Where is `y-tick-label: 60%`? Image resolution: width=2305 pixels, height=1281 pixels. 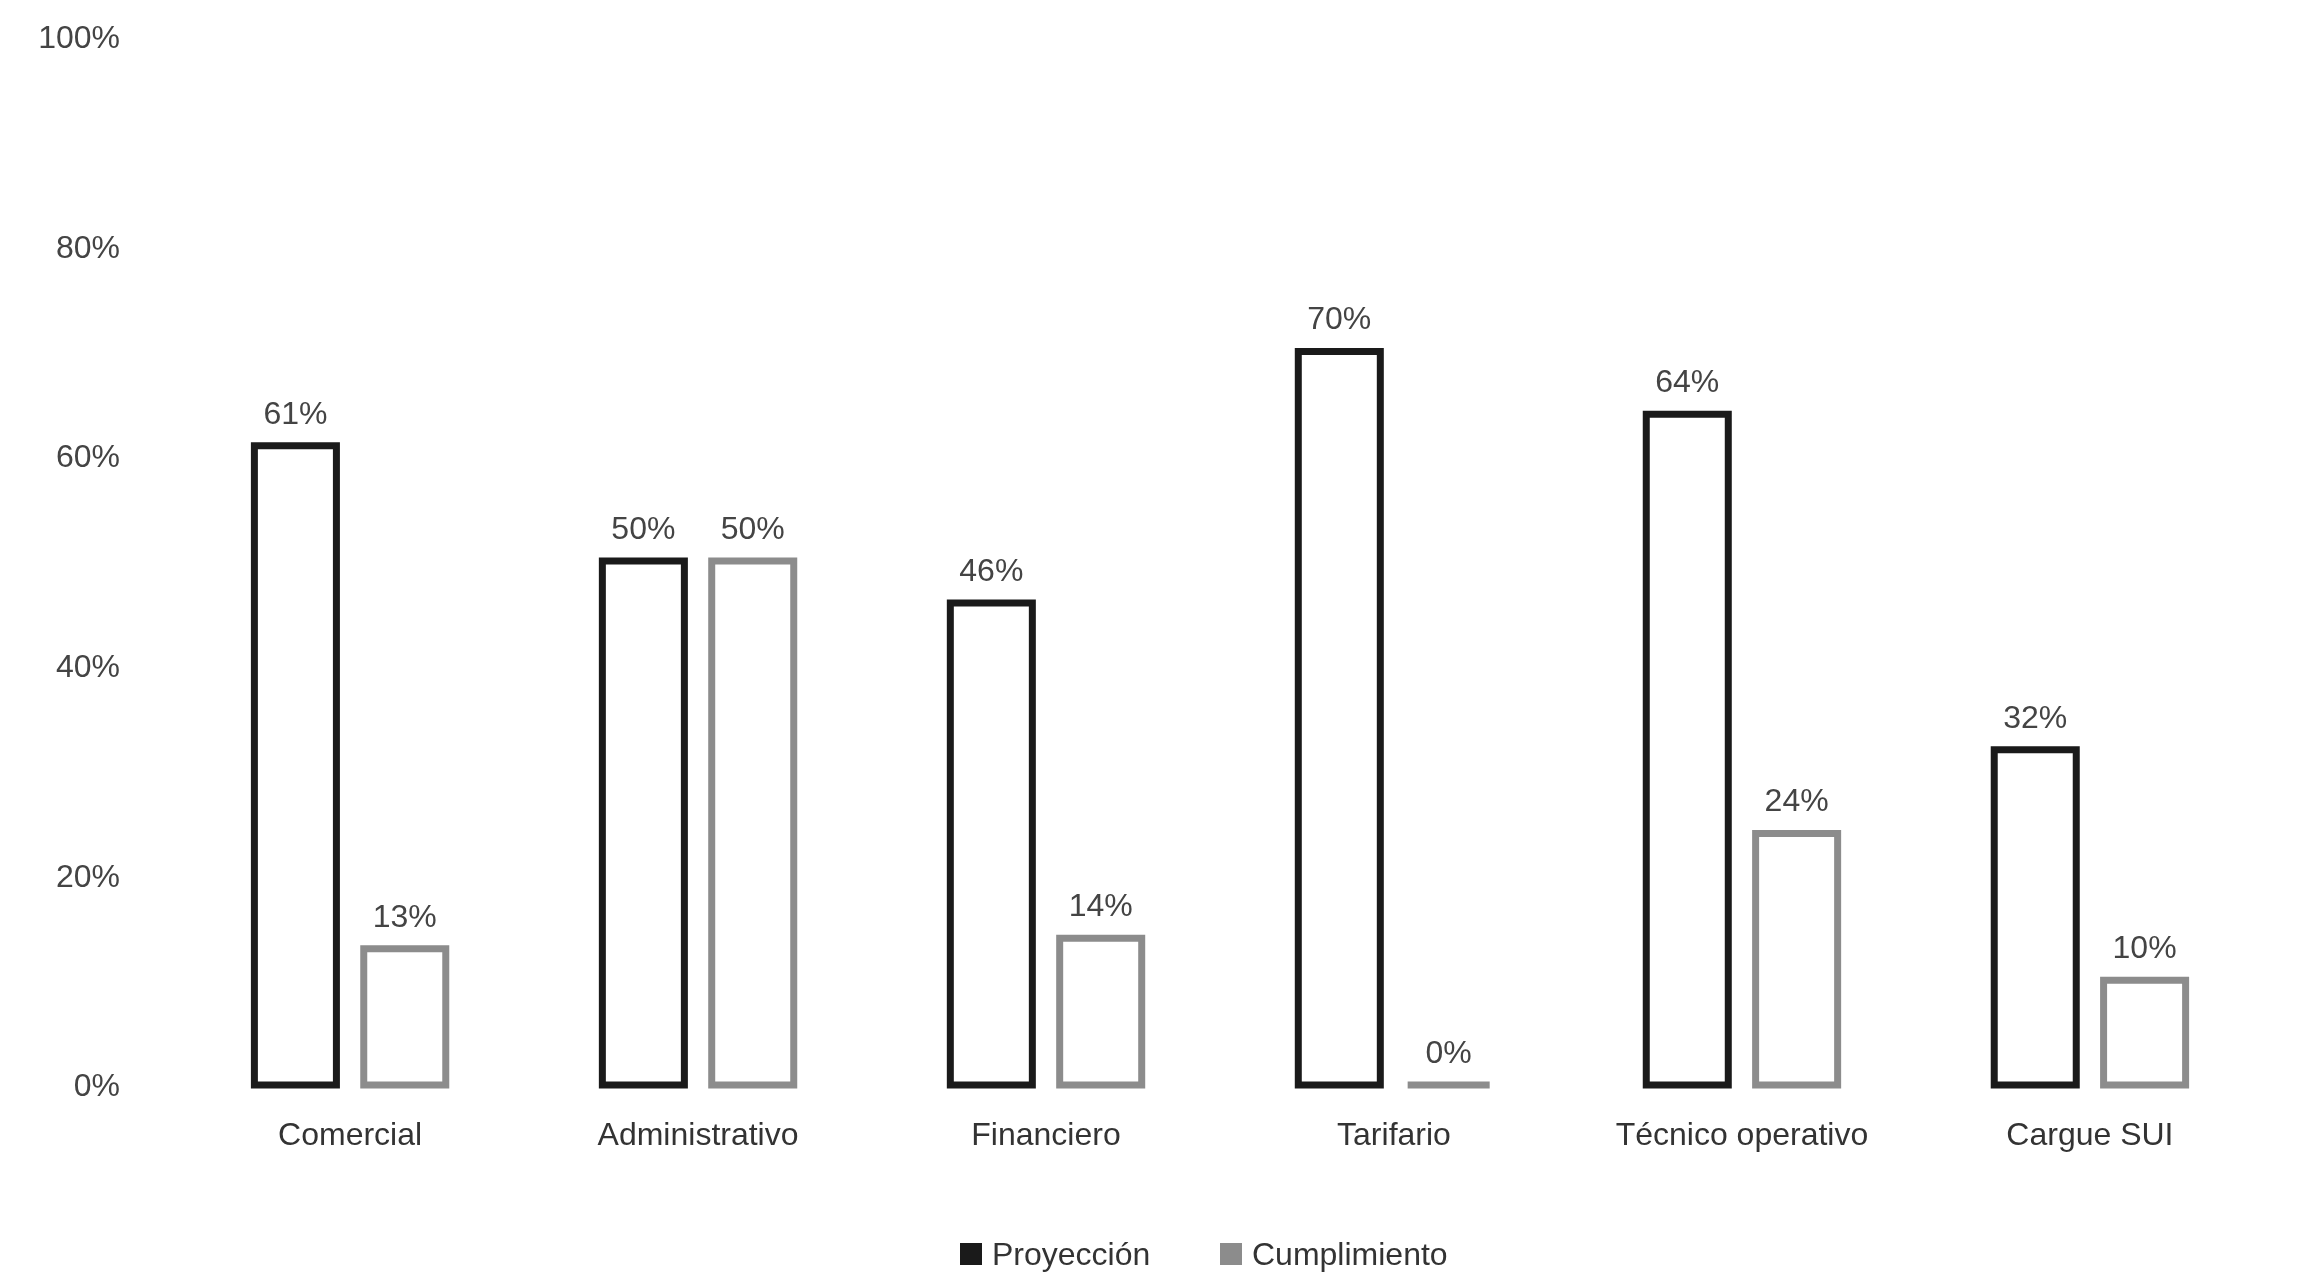
y-tick-label: 60% is located at coordinates (87, 456).